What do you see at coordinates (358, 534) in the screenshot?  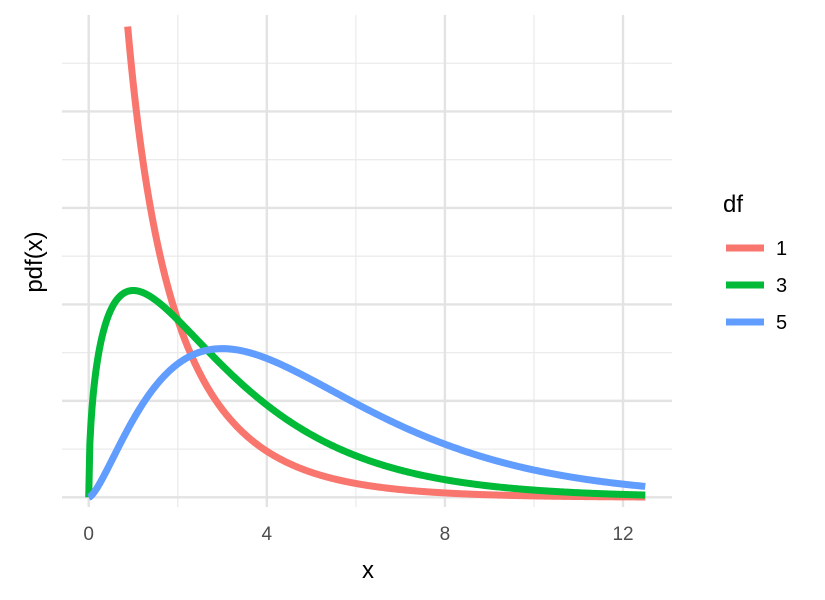 I see `x-axis-ticks: 0 4 8 12` at bounding box center [358, 534].